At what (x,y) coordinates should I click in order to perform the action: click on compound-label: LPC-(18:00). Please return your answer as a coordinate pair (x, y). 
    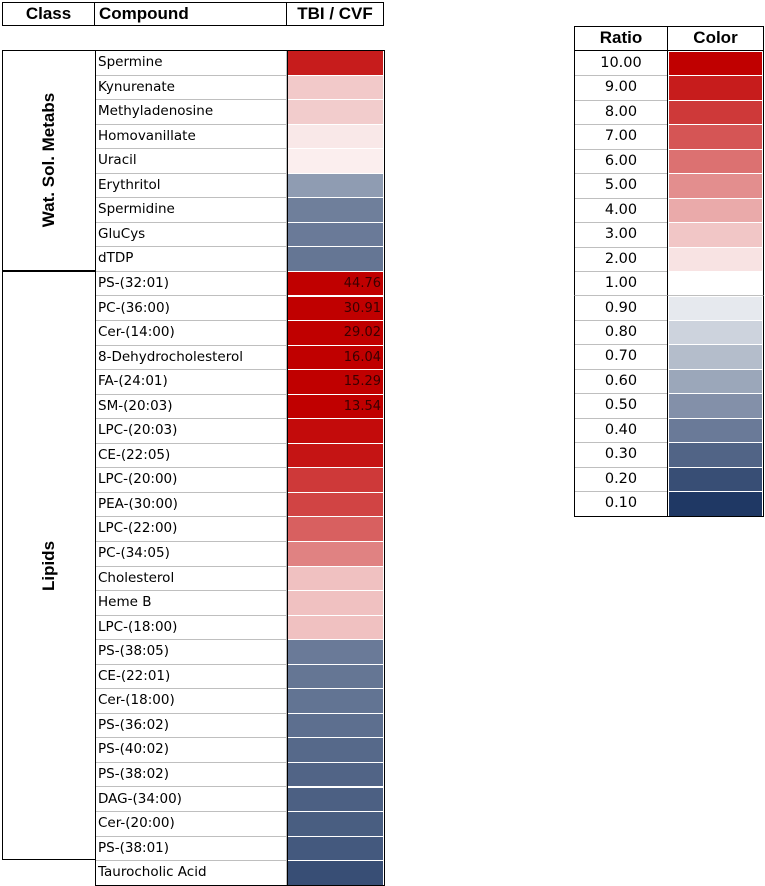
    Looking at the image, I should click on (191, 627).